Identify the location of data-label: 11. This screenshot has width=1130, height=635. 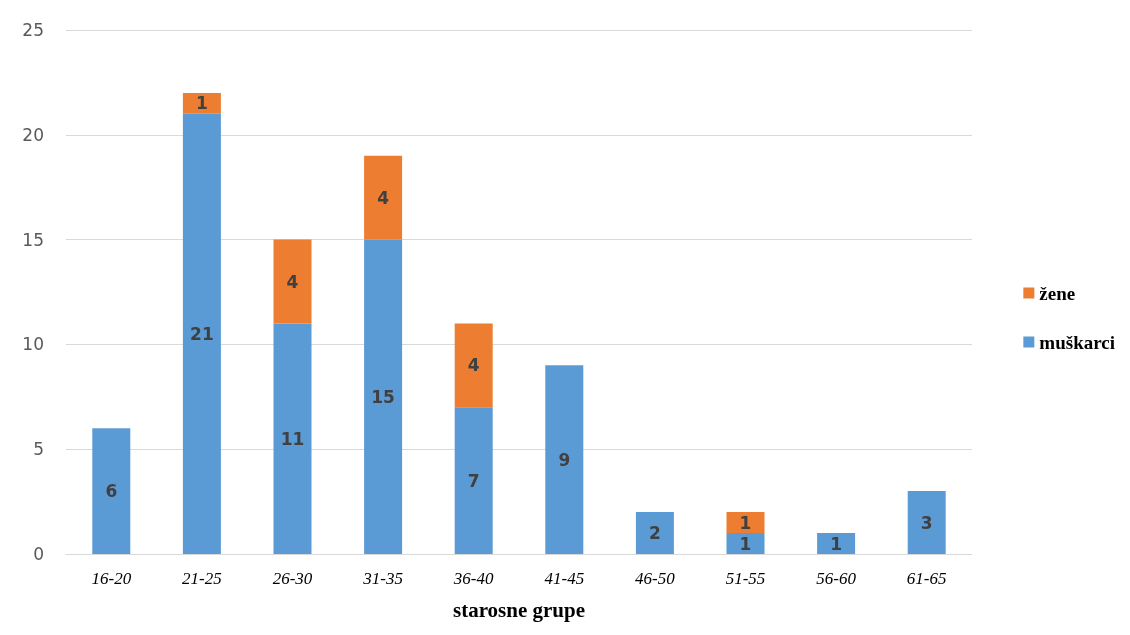
(292, 438).